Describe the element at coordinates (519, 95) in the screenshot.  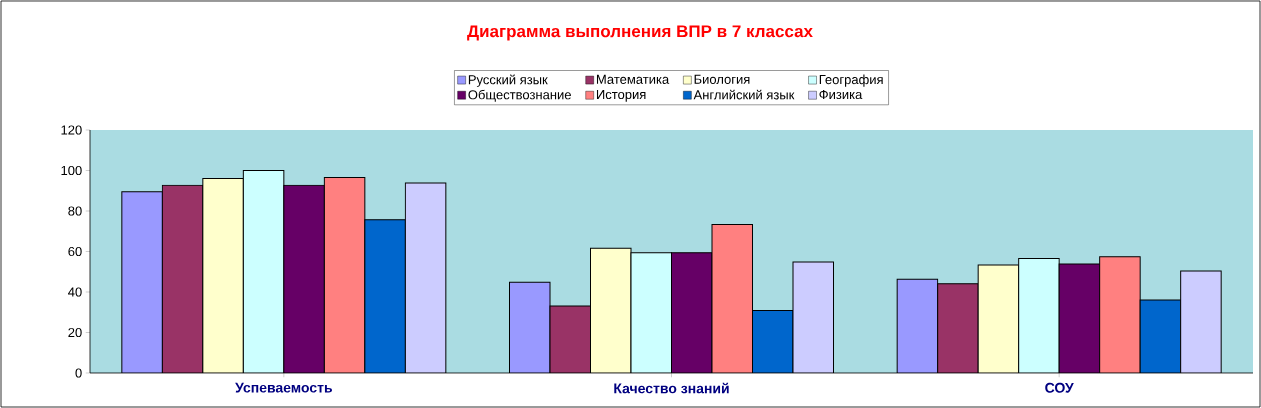
I see `legend-label: Обществознание` at that location.